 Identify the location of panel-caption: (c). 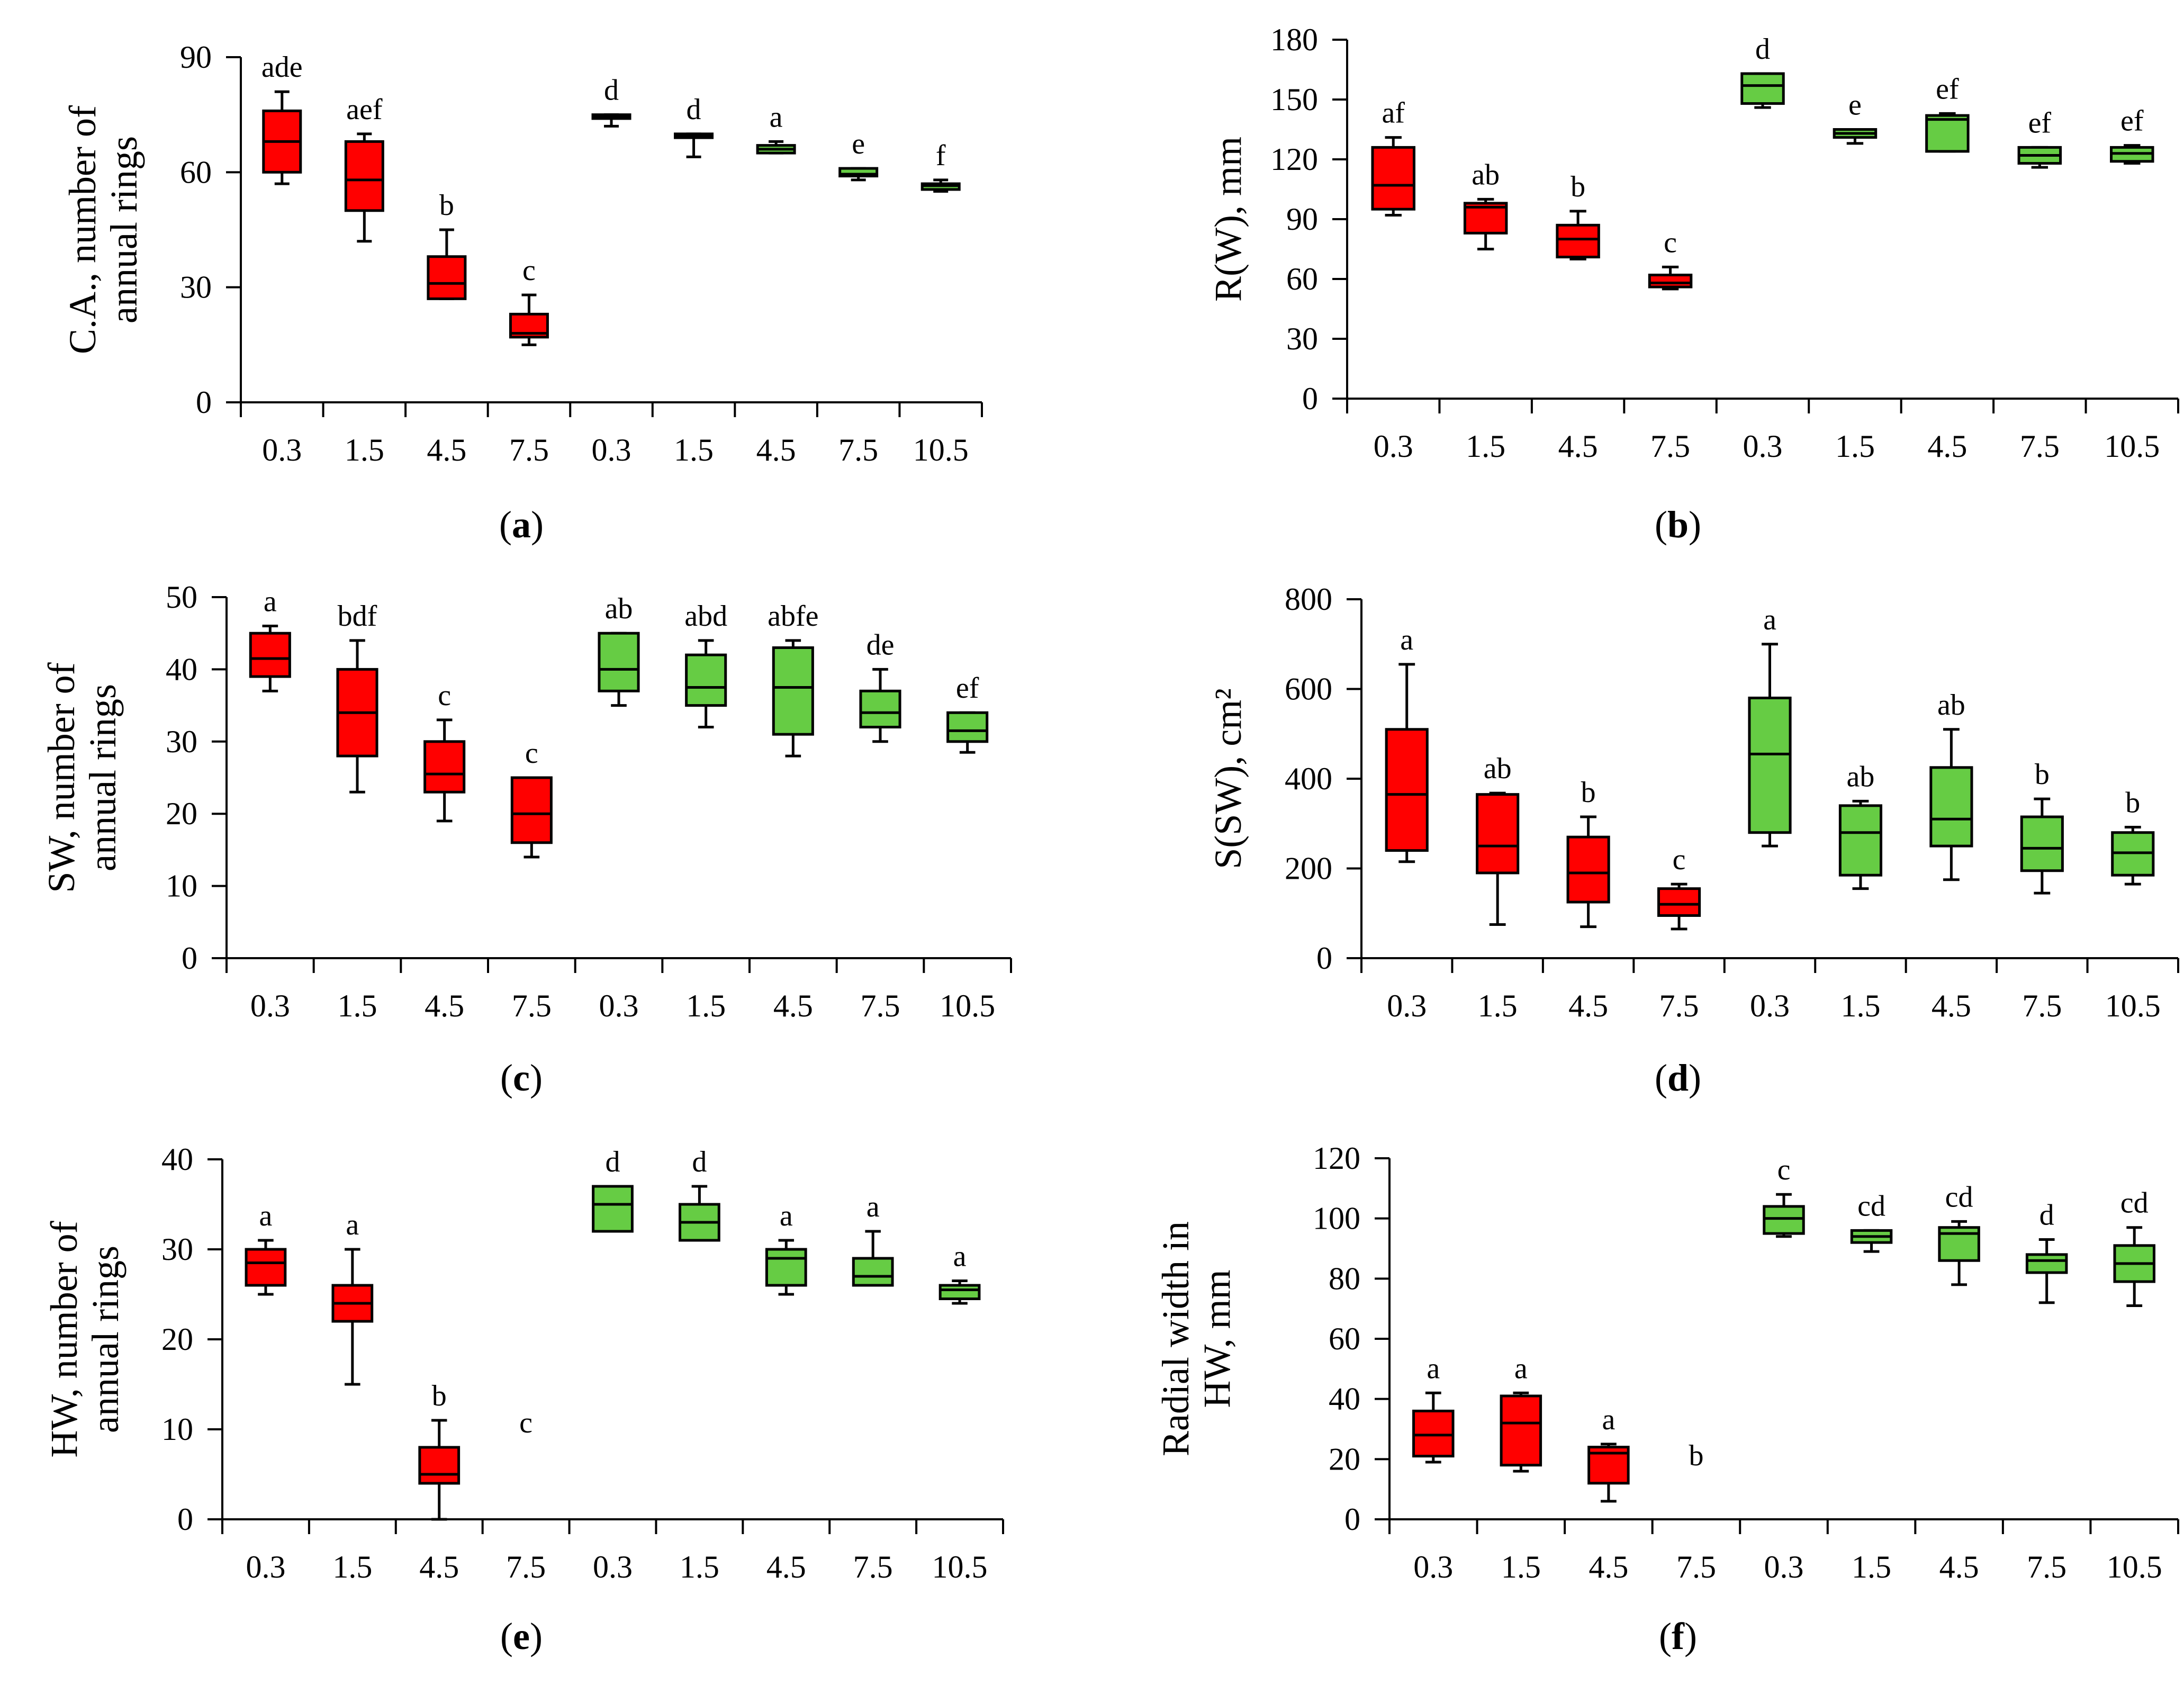
(521, 1078).